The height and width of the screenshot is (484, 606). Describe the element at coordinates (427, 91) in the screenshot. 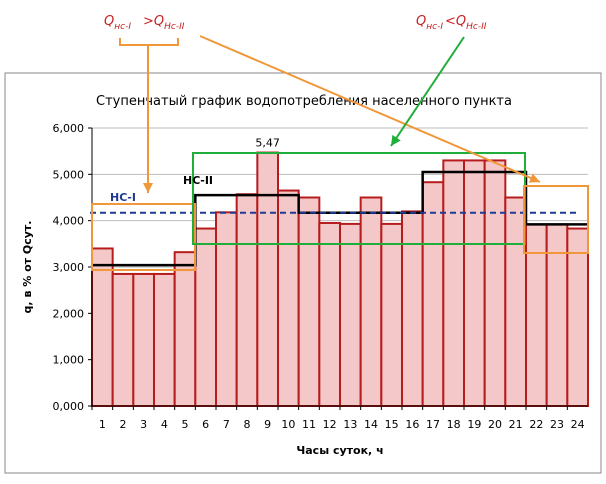

I see `green-arrow-shaft` at that location.